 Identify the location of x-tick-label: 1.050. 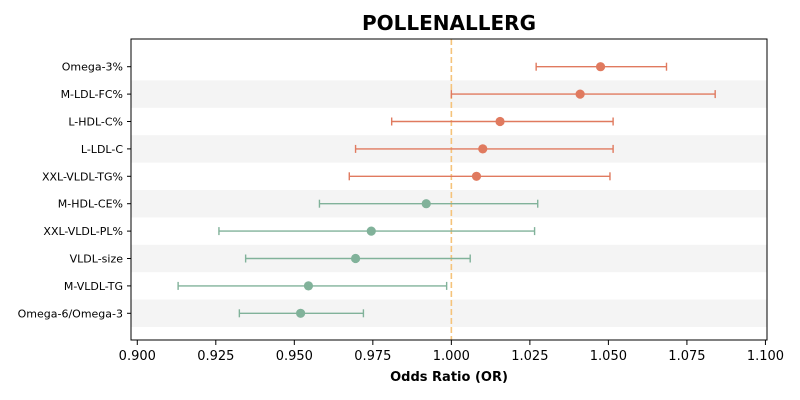
(608, 356).